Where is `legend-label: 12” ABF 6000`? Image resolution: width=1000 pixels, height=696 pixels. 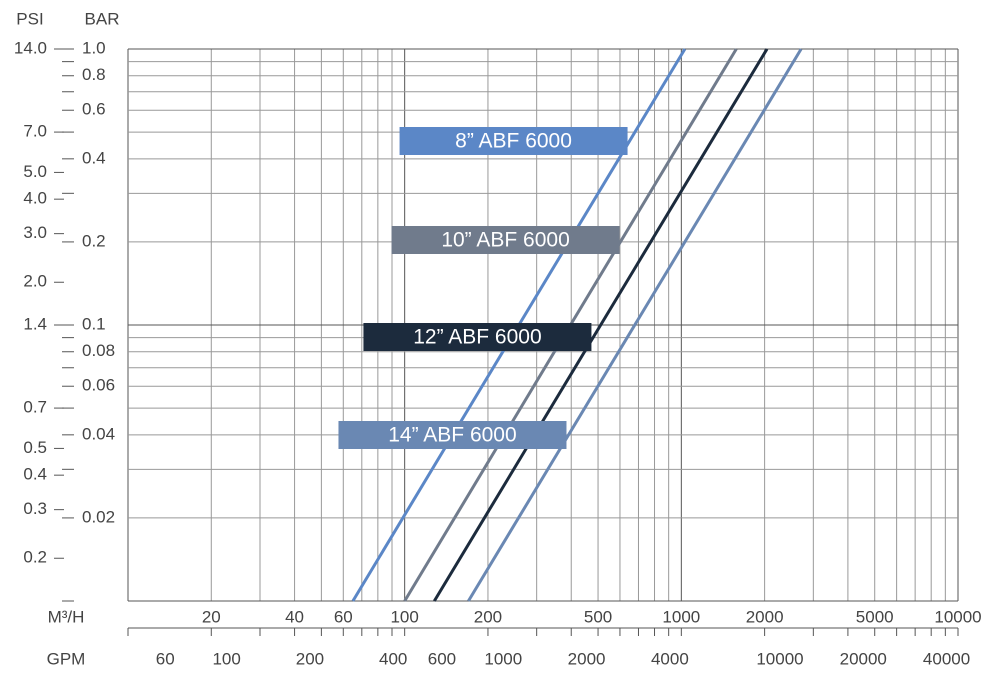 legend-label: 12” ABF 6000 is located at coordinates (477, 337).